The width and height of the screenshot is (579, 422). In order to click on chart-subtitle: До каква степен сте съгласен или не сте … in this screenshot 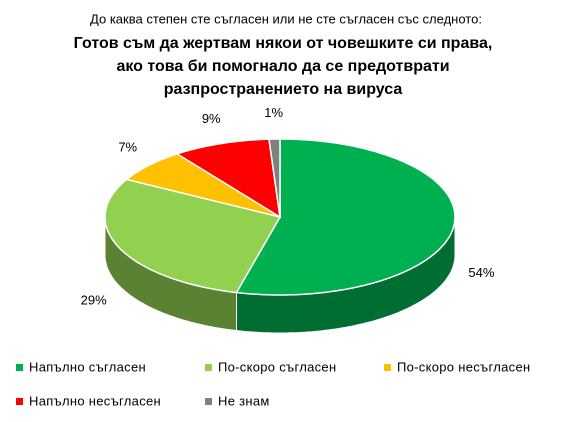, I will do `click(286, 18)`.